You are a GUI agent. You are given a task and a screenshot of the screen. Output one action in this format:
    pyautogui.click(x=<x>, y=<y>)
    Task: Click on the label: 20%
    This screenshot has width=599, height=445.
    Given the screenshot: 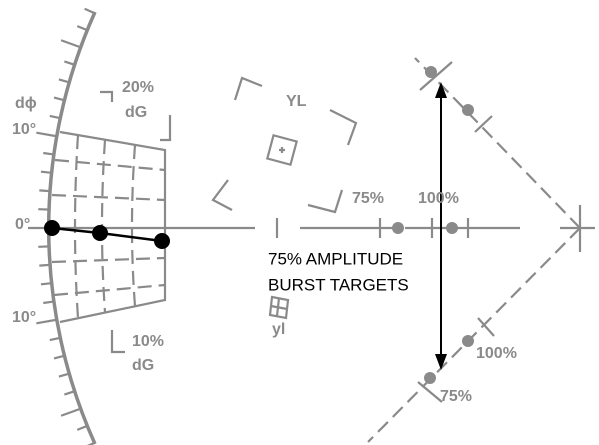 What is the action you would take?
    pyautogui.click(x=138, y=87)
    